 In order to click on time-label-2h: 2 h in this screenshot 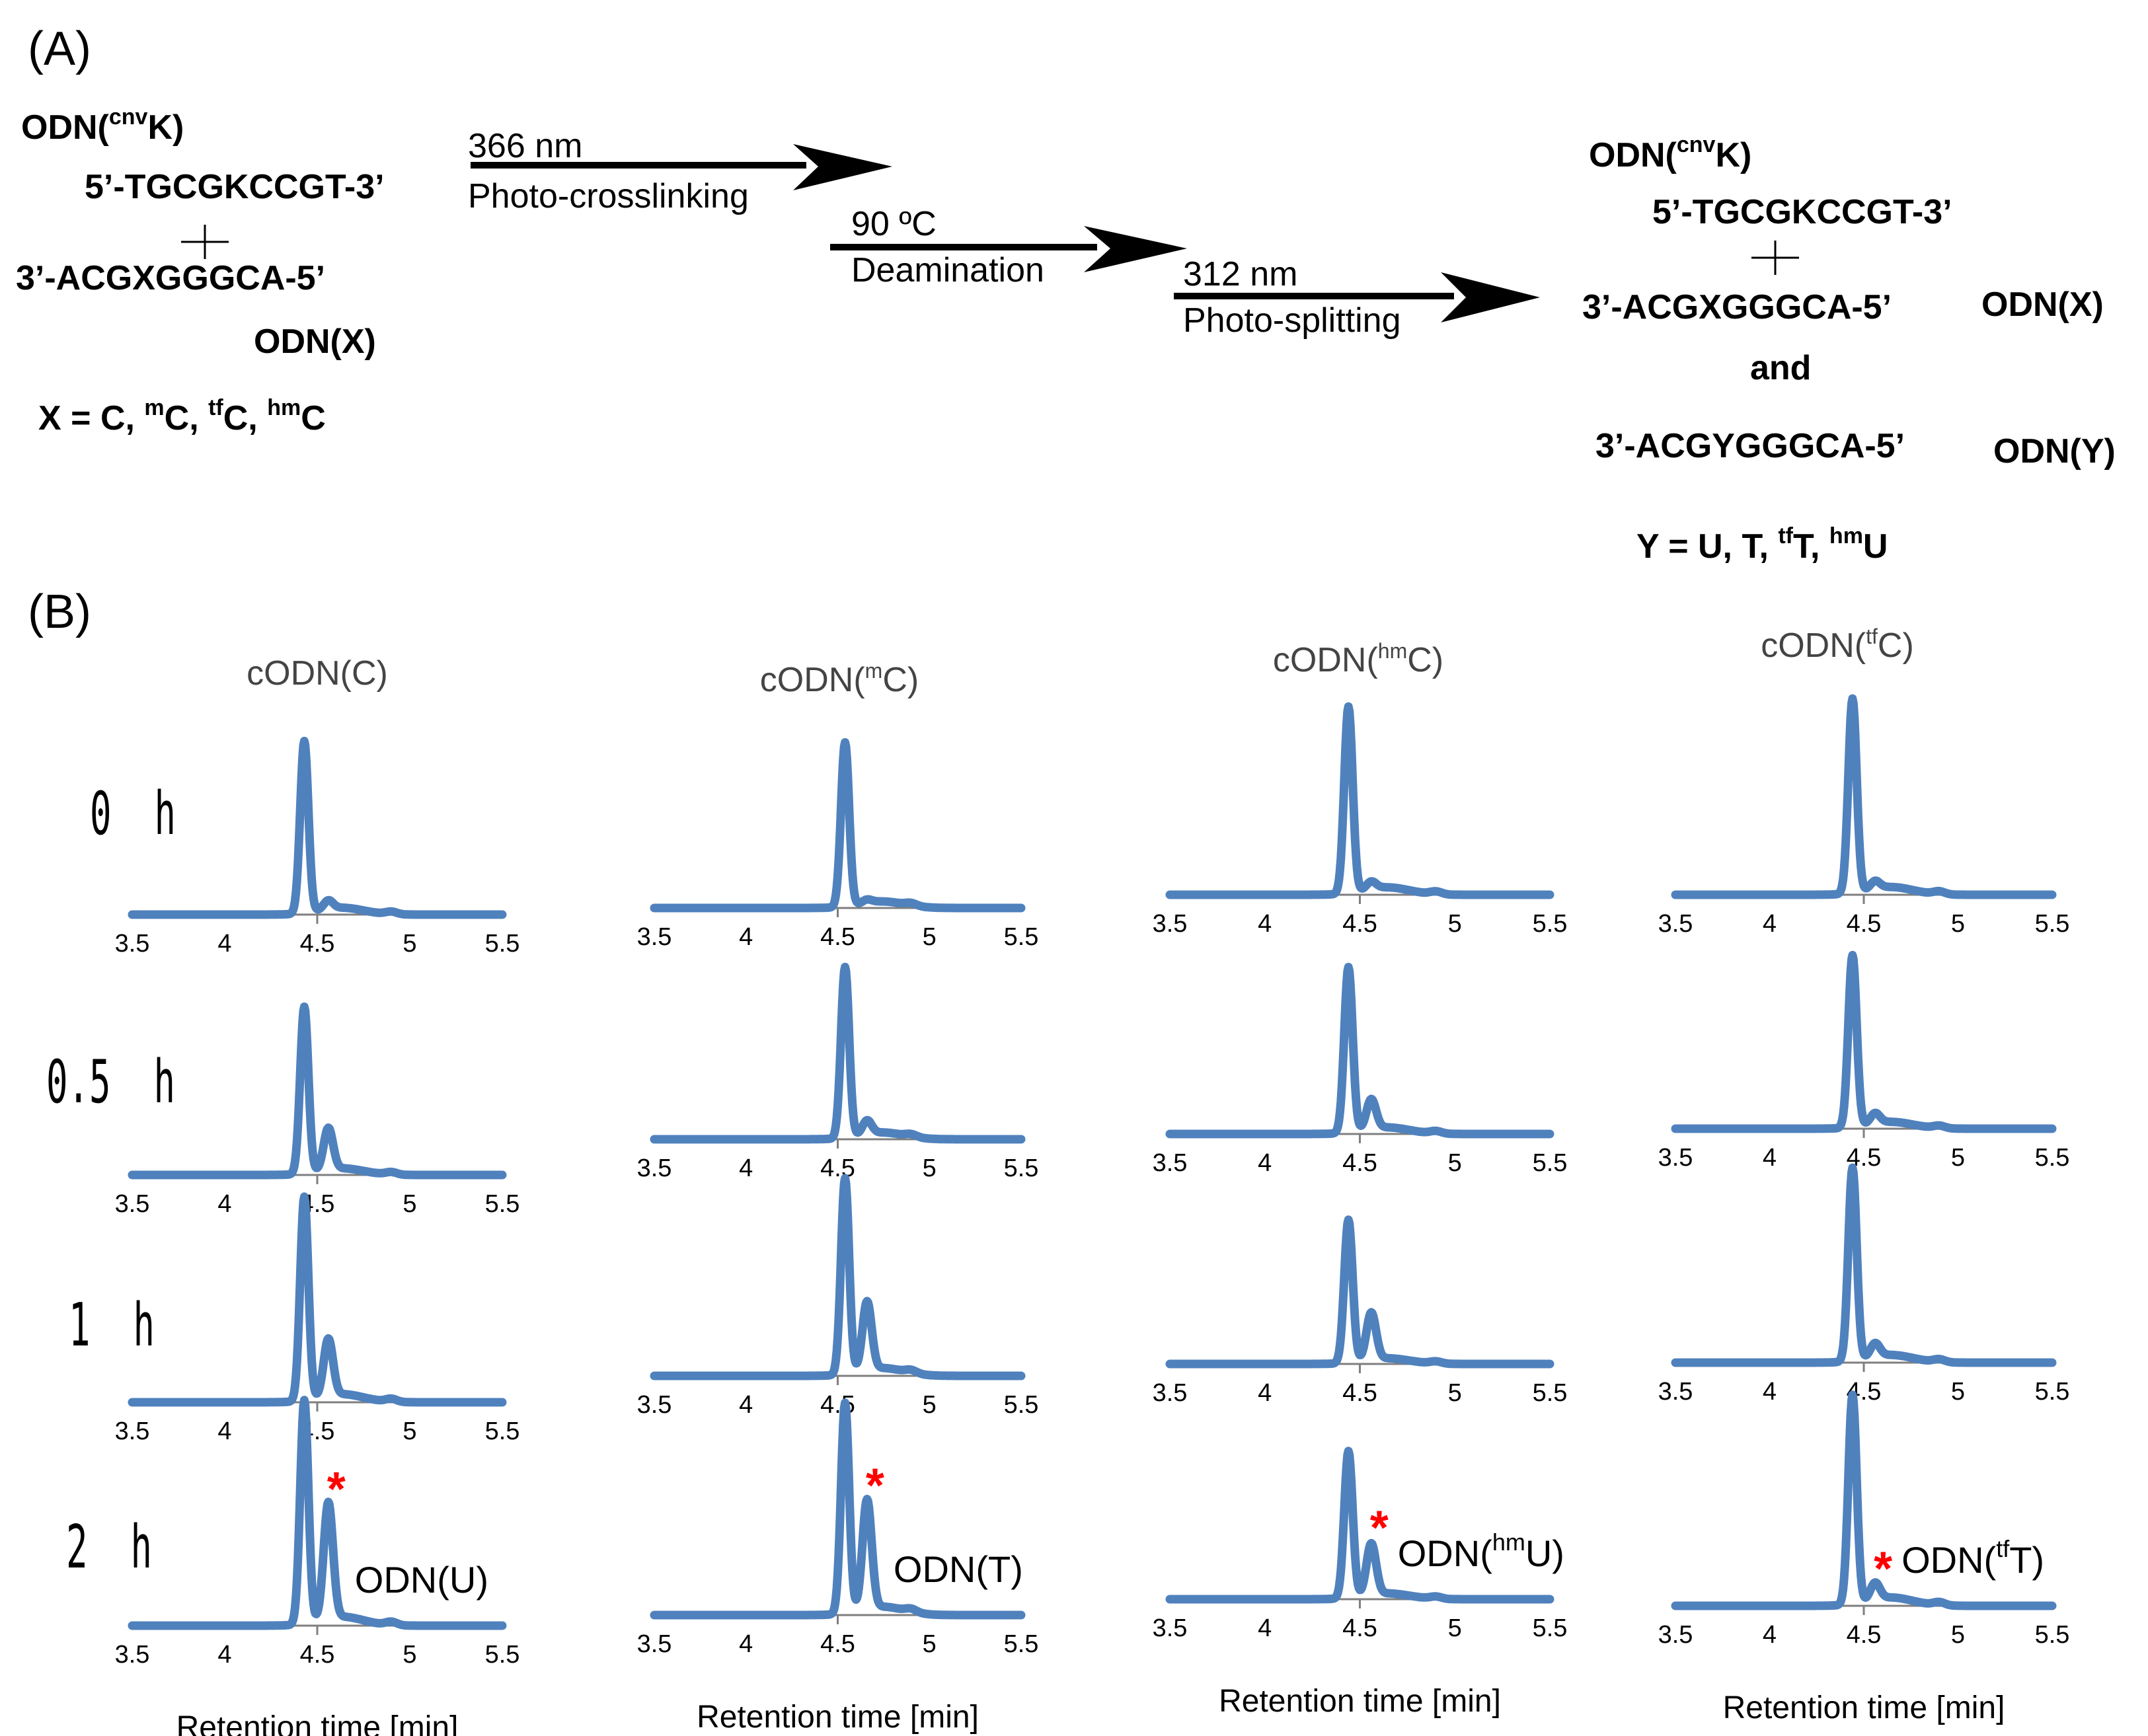, I will do `click(109, 1547)`.